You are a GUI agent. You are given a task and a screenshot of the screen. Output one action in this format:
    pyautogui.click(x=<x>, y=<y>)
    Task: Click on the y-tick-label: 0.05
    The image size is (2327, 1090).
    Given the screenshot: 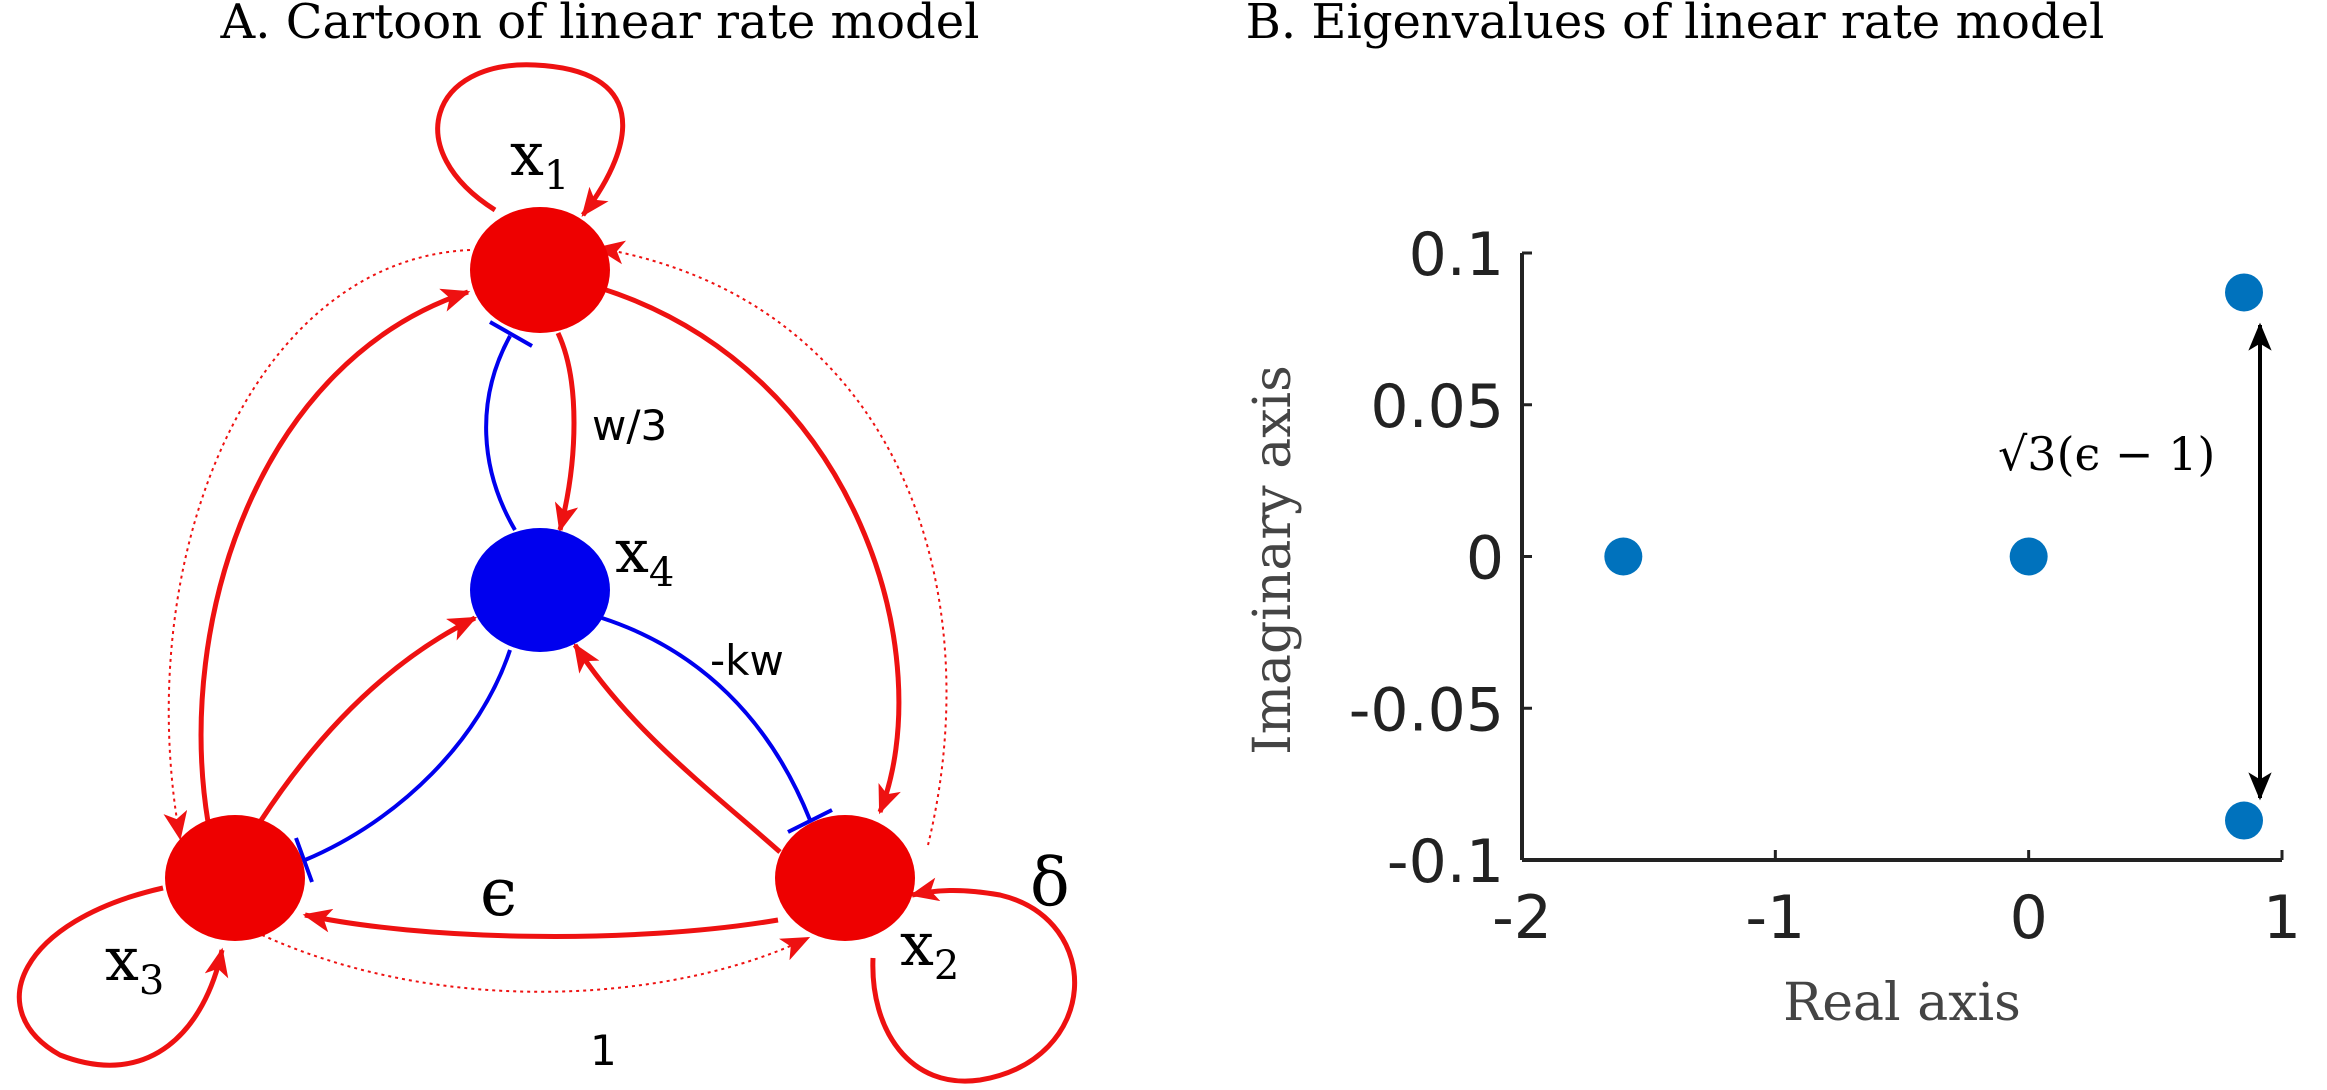 What is the action you would take?
    pyautogui.click(x=1437, y=407)
    